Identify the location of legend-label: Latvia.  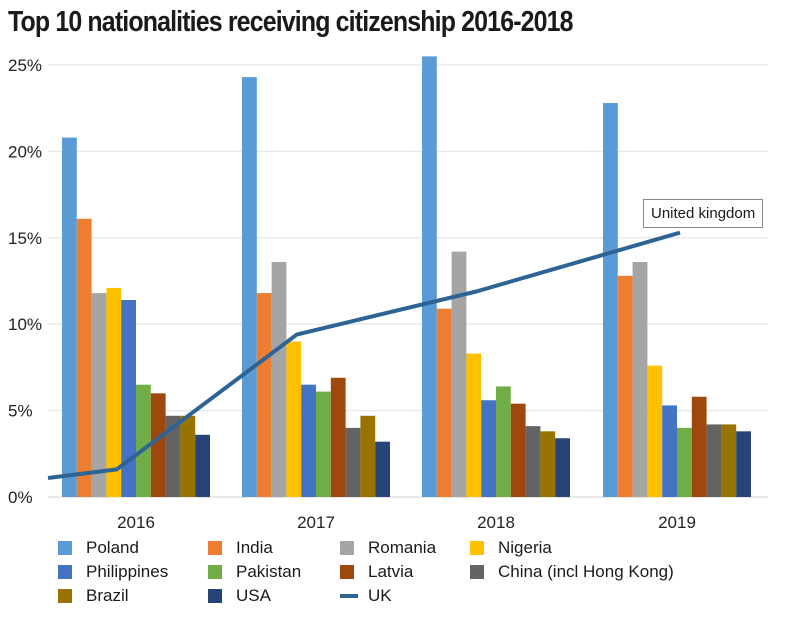
(391, 571).